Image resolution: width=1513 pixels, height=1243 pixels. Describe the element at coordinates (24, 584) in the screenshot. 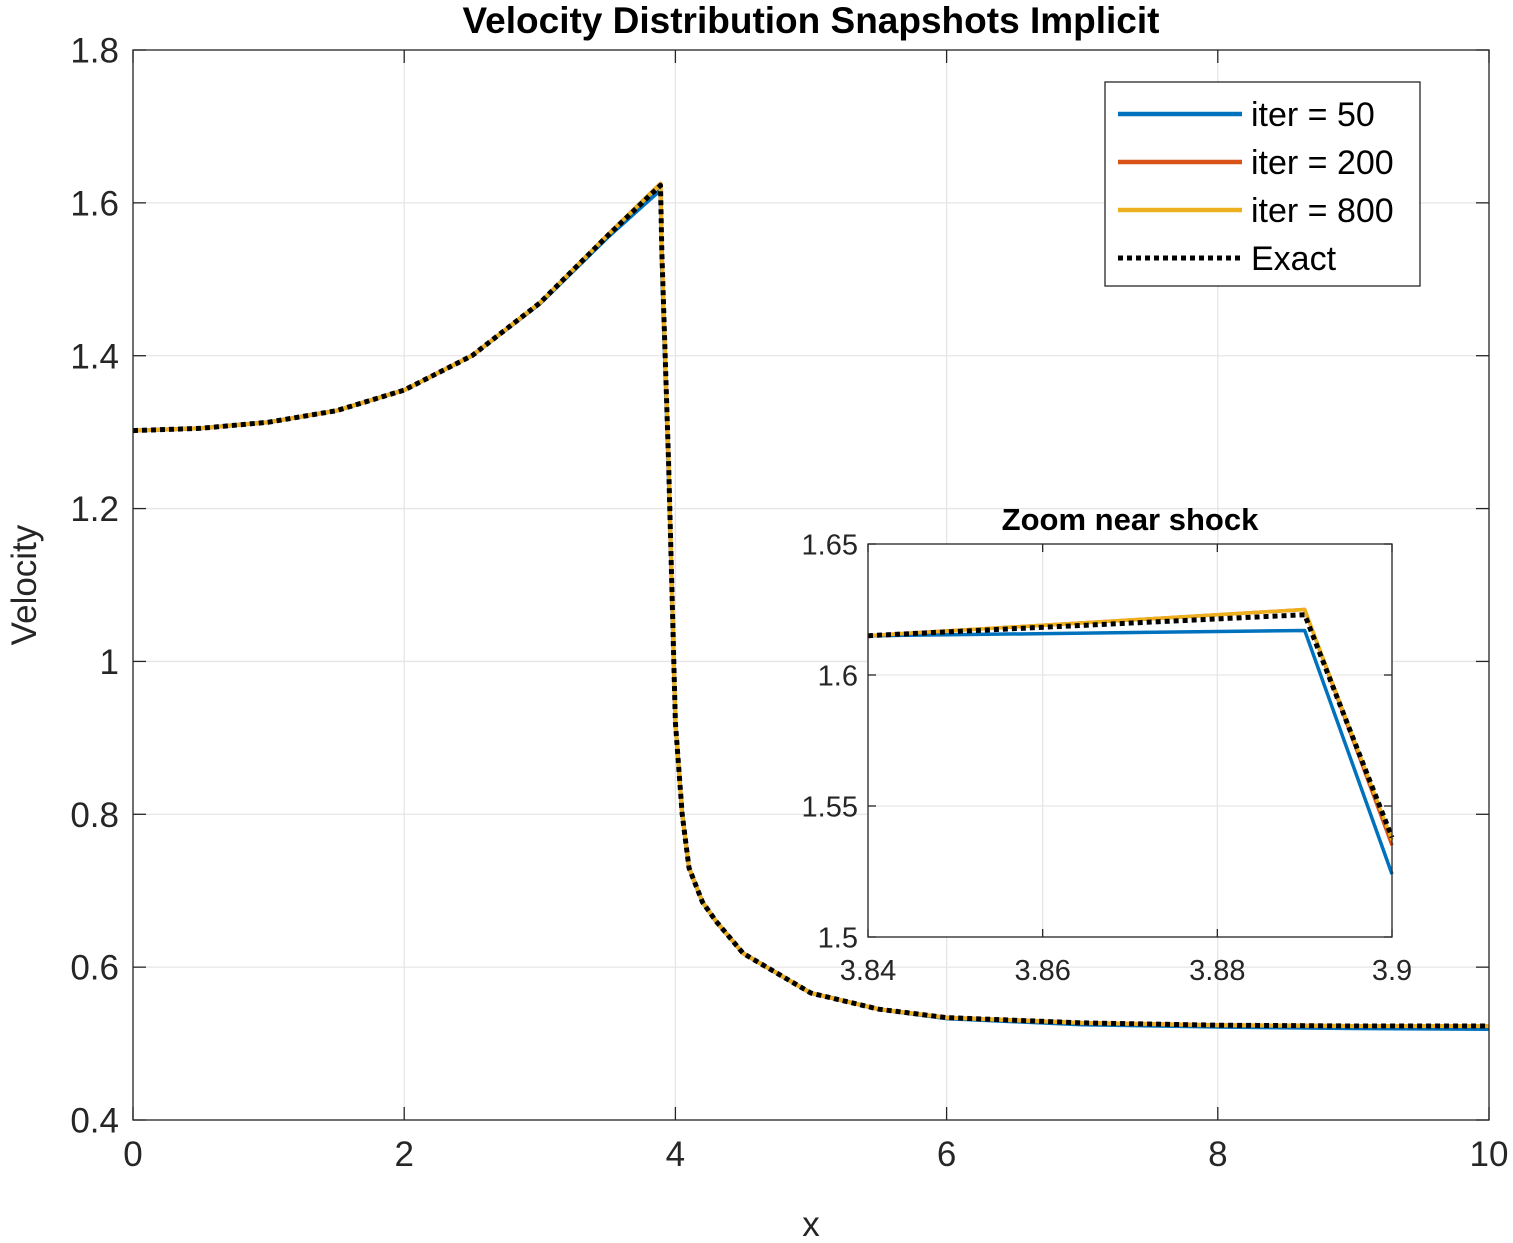

I see `main-y-axis-label: Velocity` at that location.